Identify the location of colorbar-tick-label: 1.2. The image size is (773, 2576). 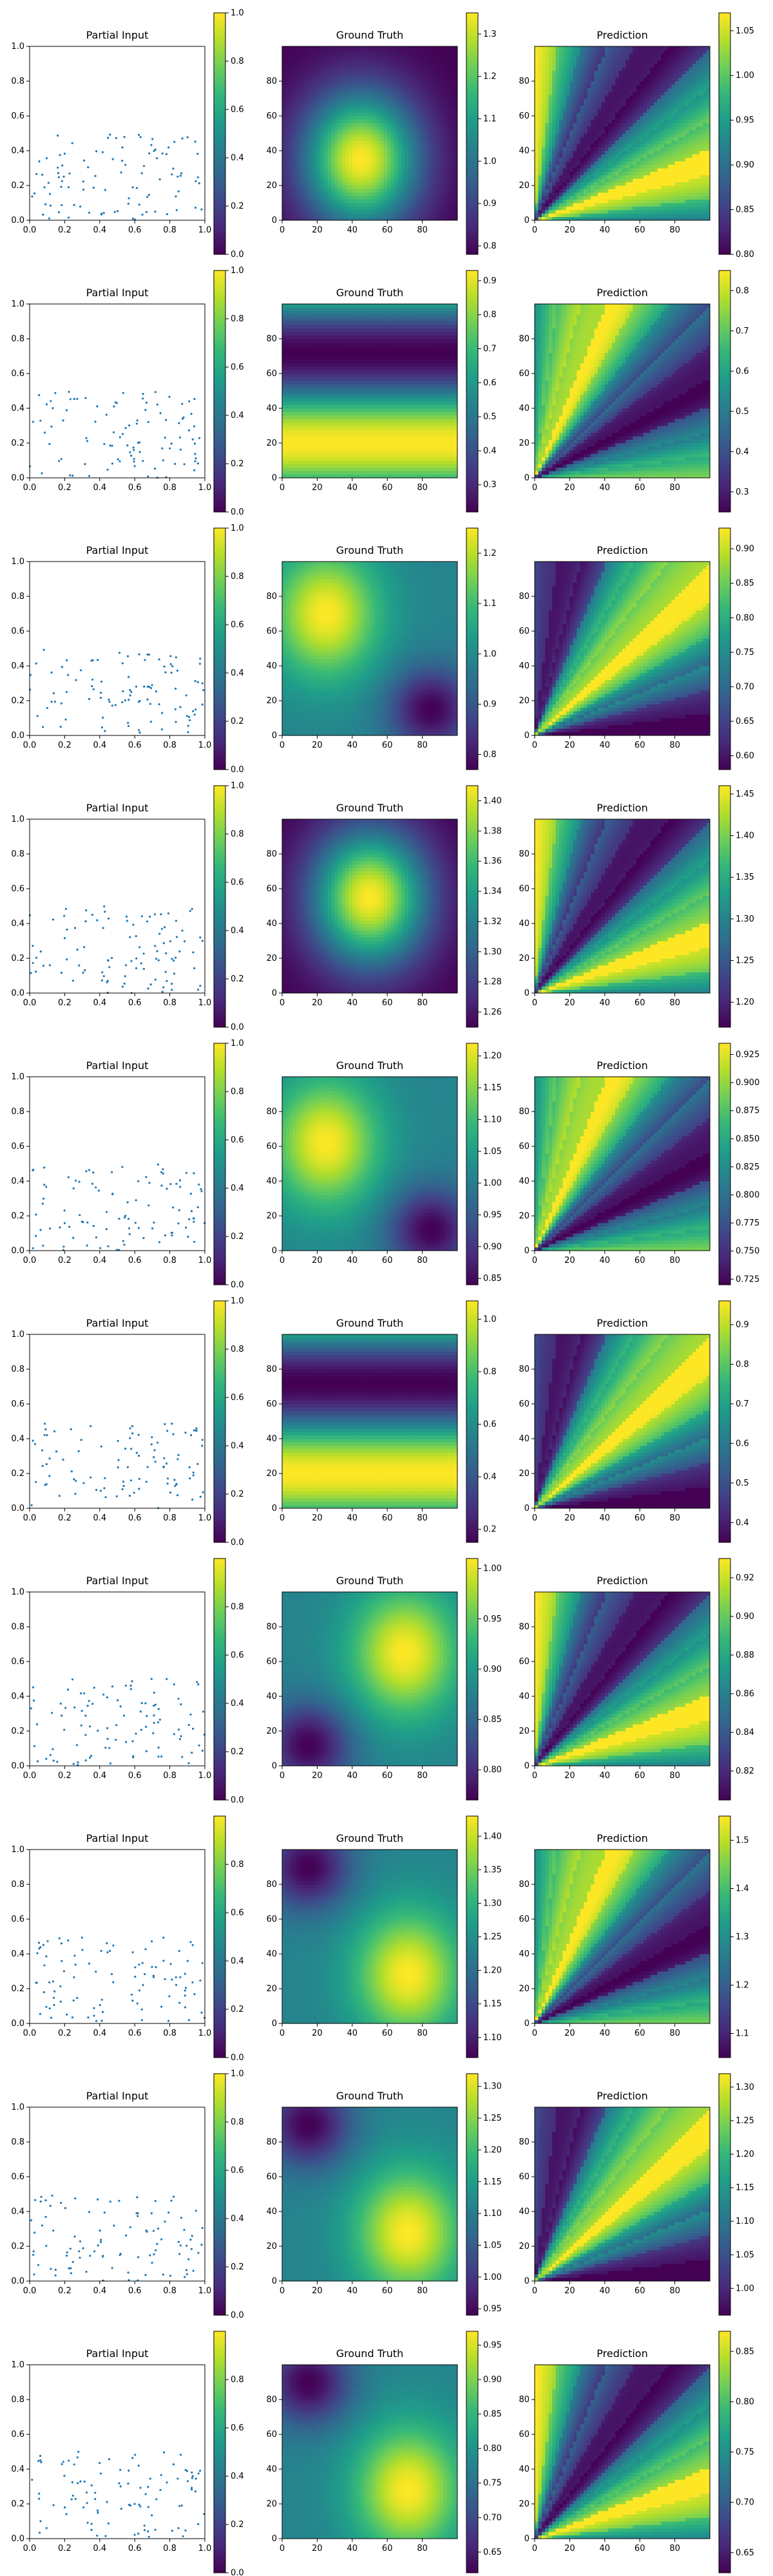
(490, 77).